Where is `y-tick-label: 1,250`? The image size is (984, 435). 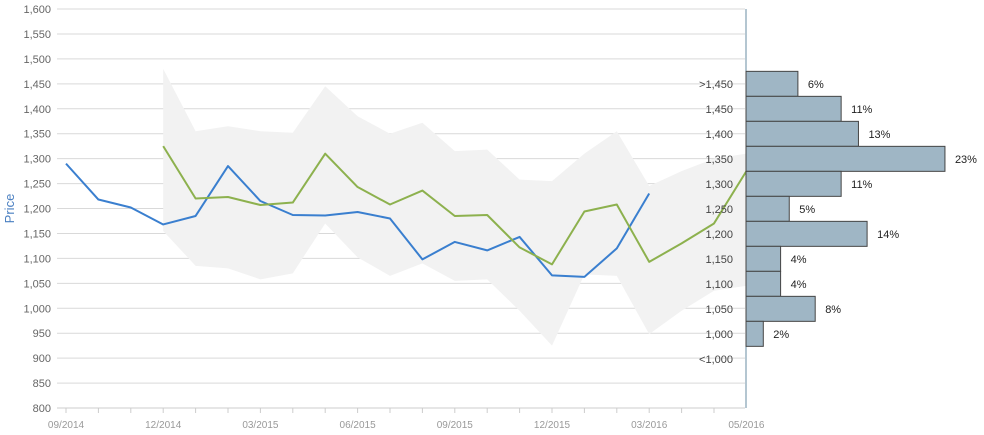 y-tick-label: 1,250 is located at coordinates (37, 185).